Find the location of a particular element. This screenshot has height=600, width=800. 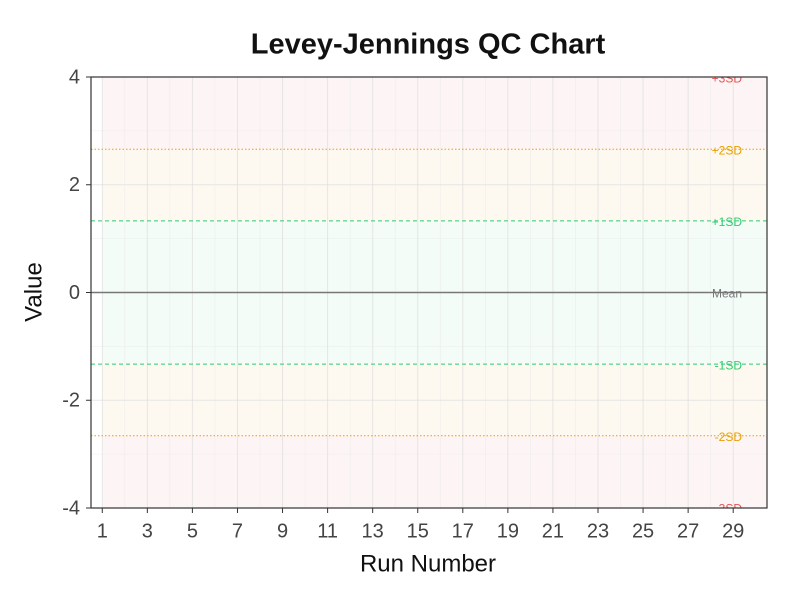

x-tick-label: 9 is located at coordinates (282, 531).